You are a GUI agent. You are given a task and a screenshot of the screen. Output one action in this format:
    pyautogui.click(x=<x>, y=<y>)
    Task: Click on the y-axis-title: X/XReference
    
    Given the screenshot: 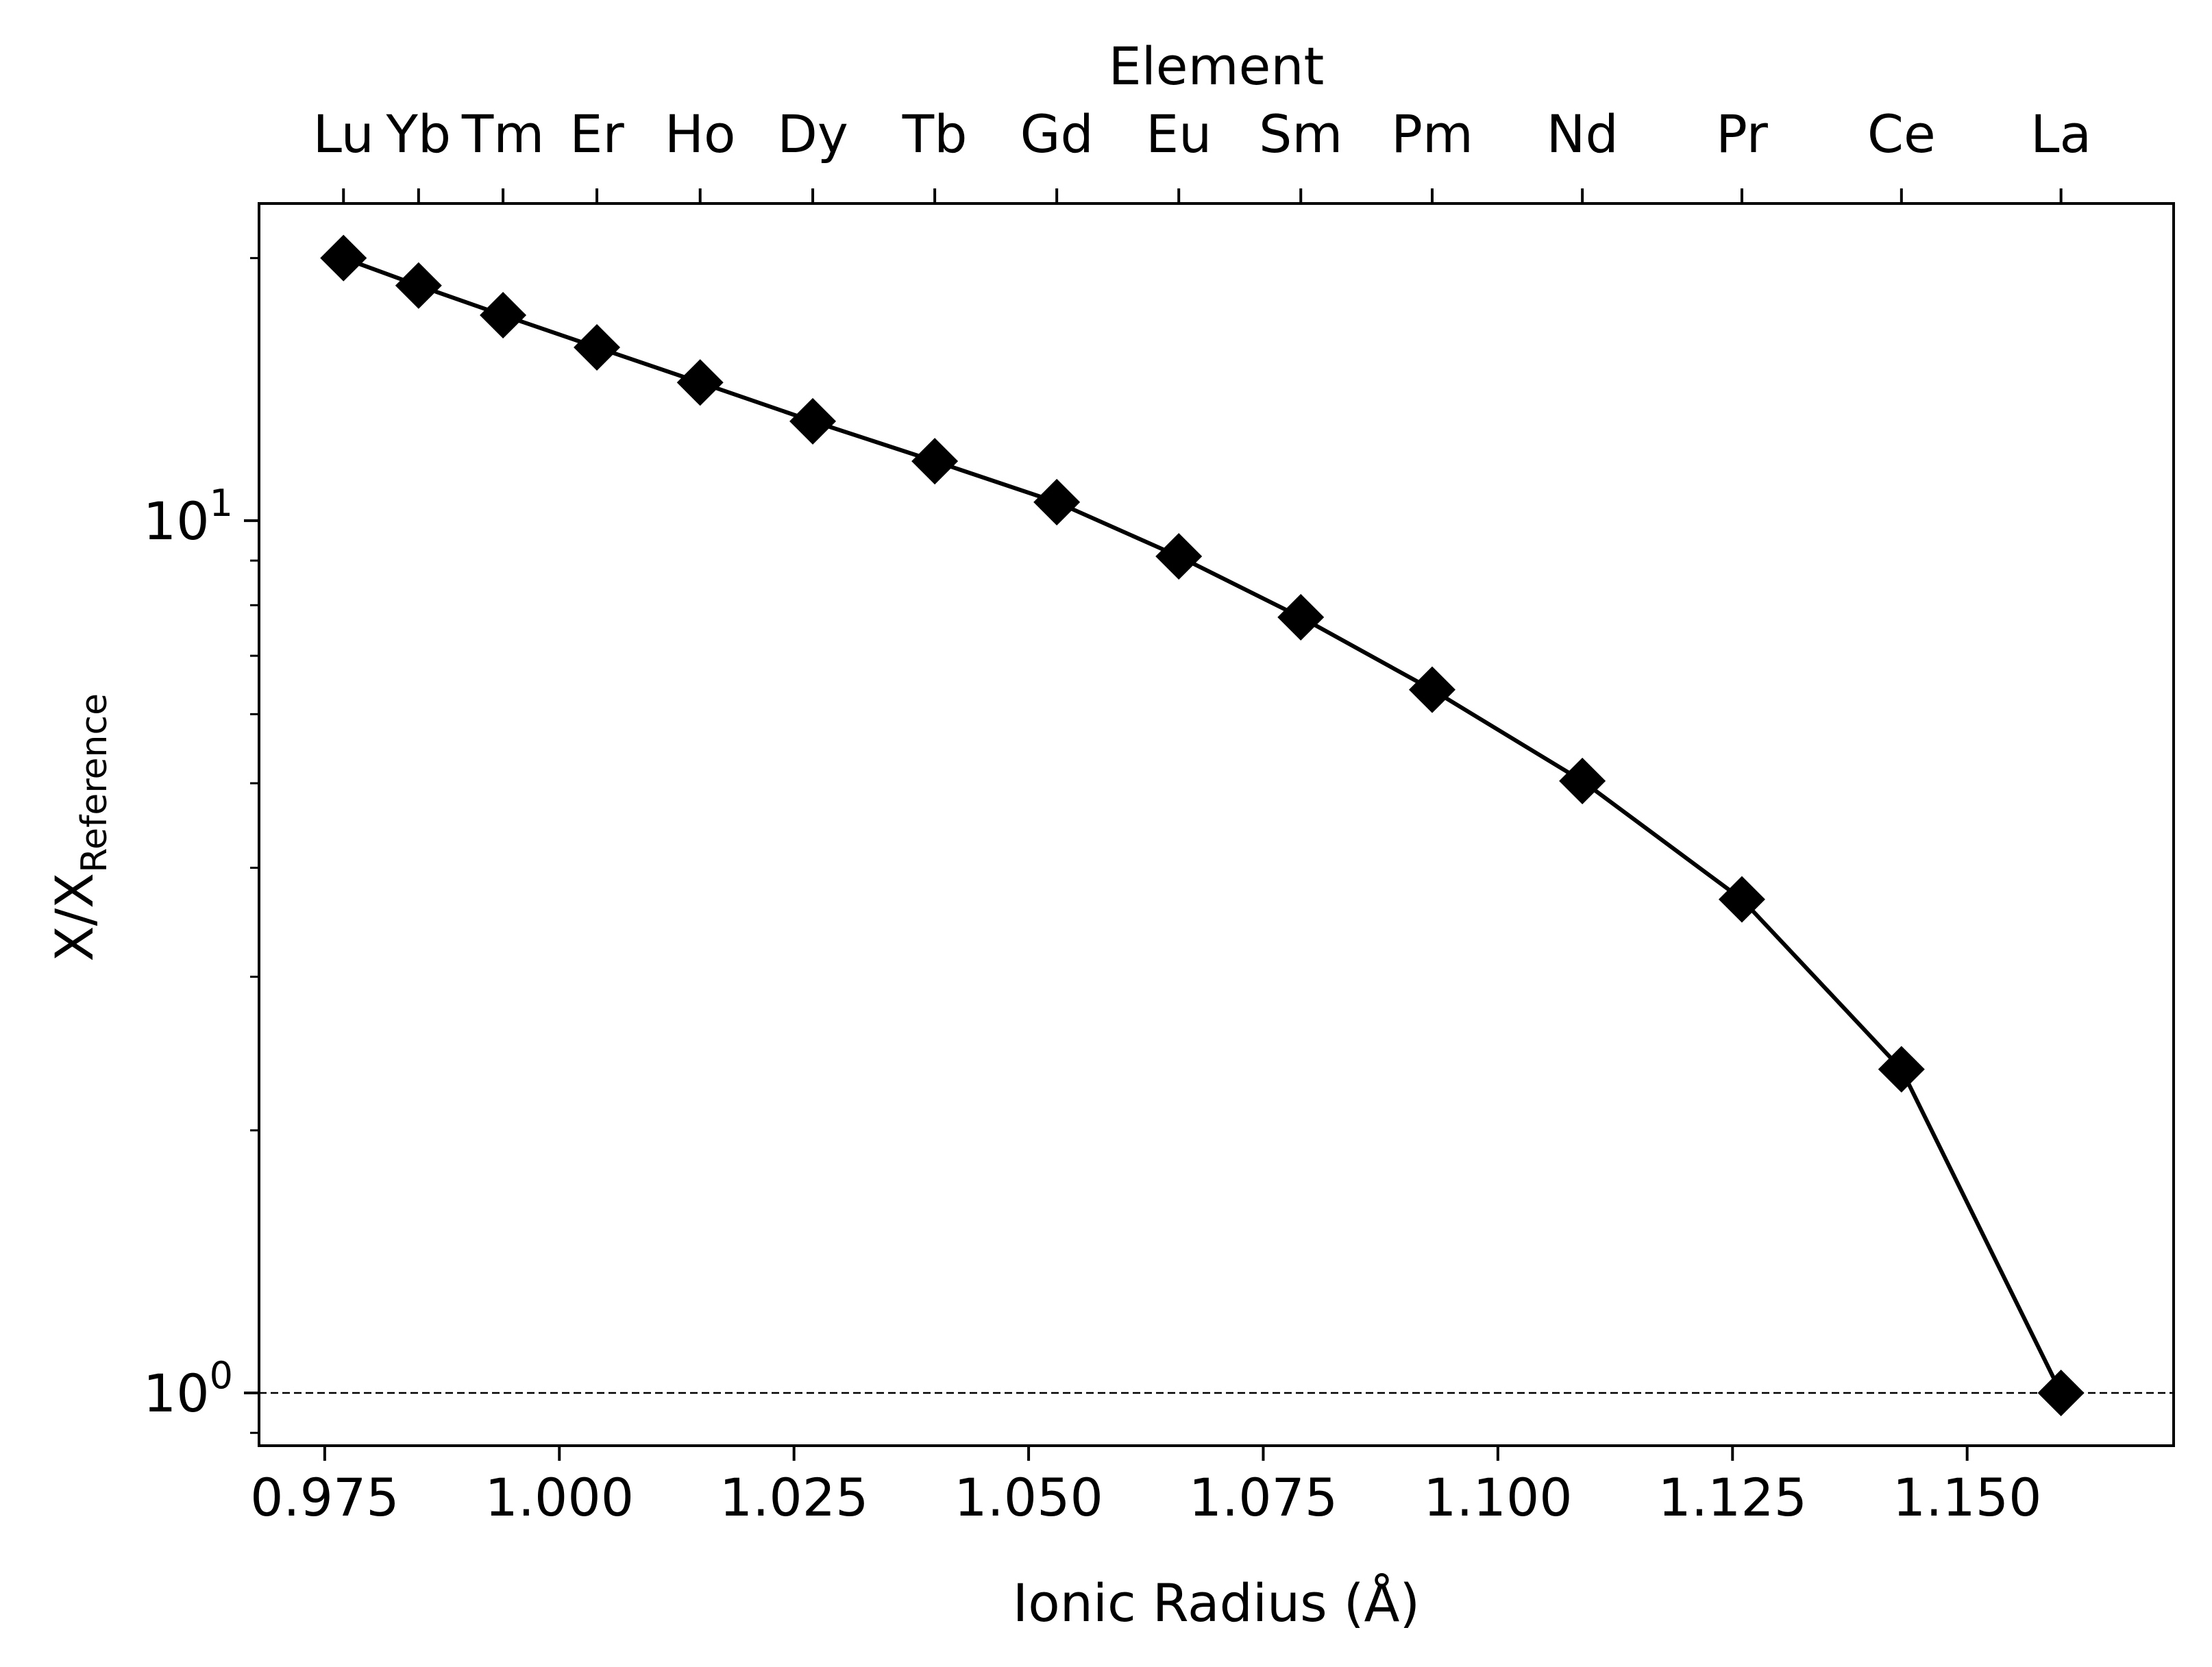 What is the action you would take?
    pyautogui.click(x=79, y=827)
    